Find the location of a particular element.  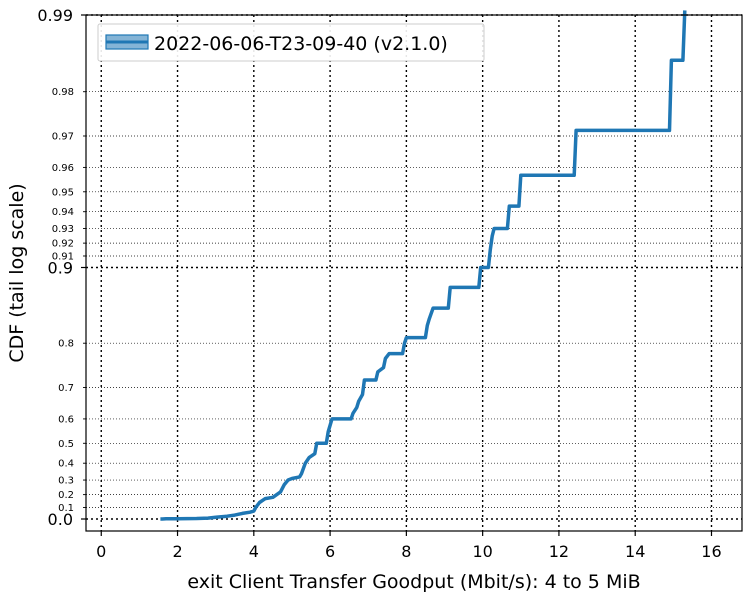

y-minor-tick-label: 0.97 is located at coordinates (63, 136).